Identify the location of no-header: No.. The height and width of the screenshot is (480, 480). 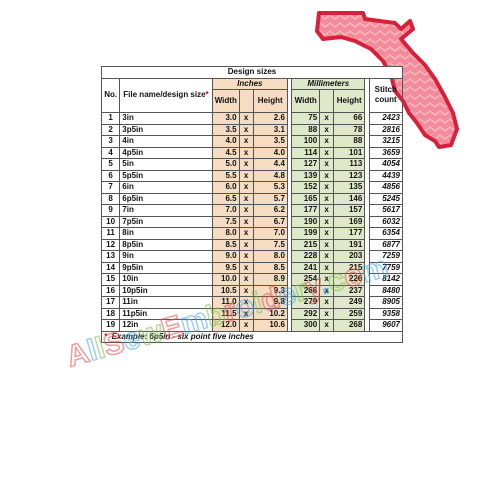
(110, 95).